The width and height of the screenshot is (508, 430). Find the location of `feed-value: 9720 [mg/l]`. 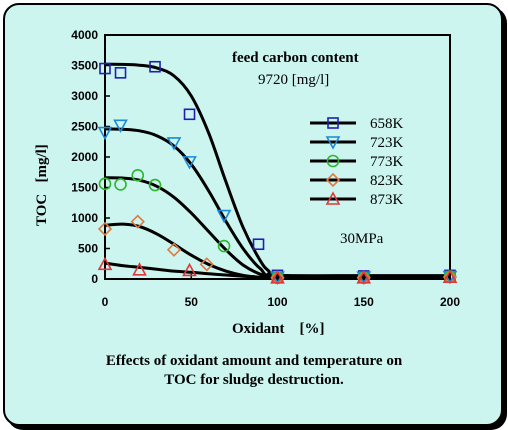

feed-value: 9720 [mg/l] is located at coordinates (293, 80).